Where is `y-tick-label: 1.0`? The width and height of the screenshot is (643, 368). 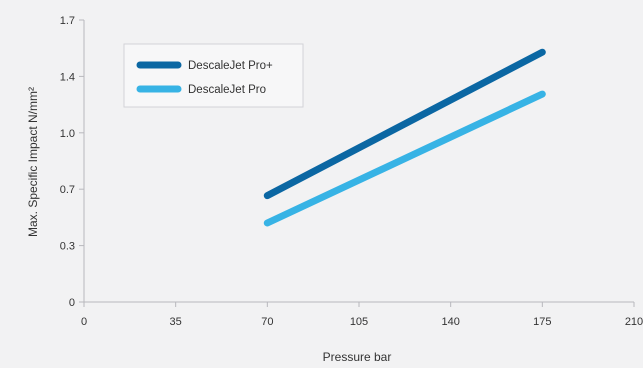
y-tick-label: 1.0 is located at coordinates (67, 134).